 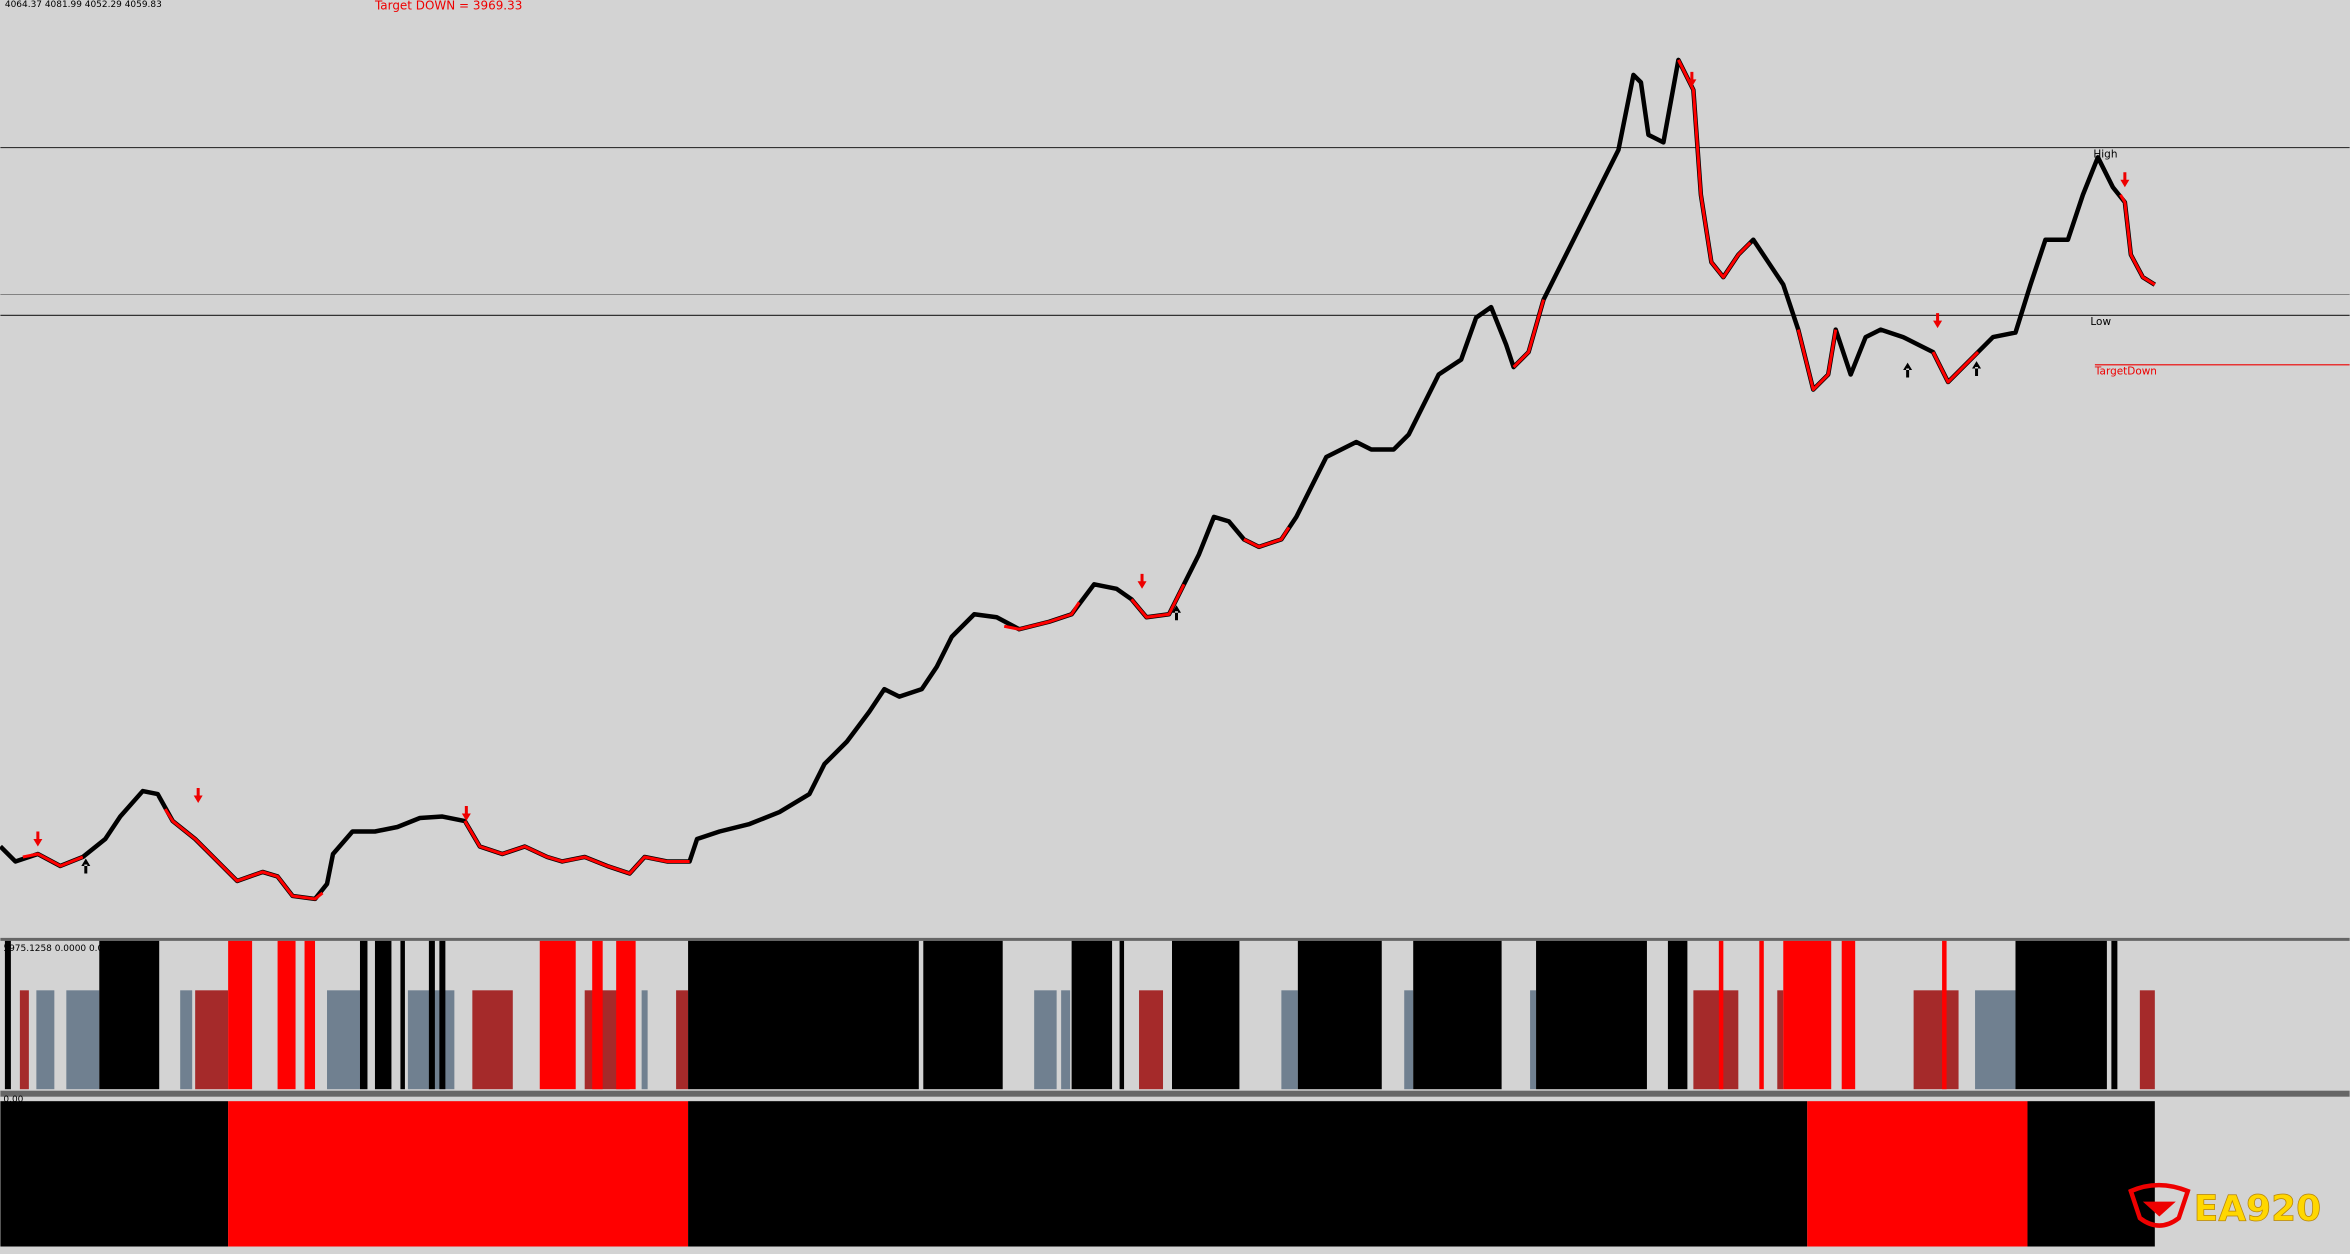 I want to click on ohlc-text: 4064.37 4081.99 4052.29 4059.83, so click(x=83, y=5).